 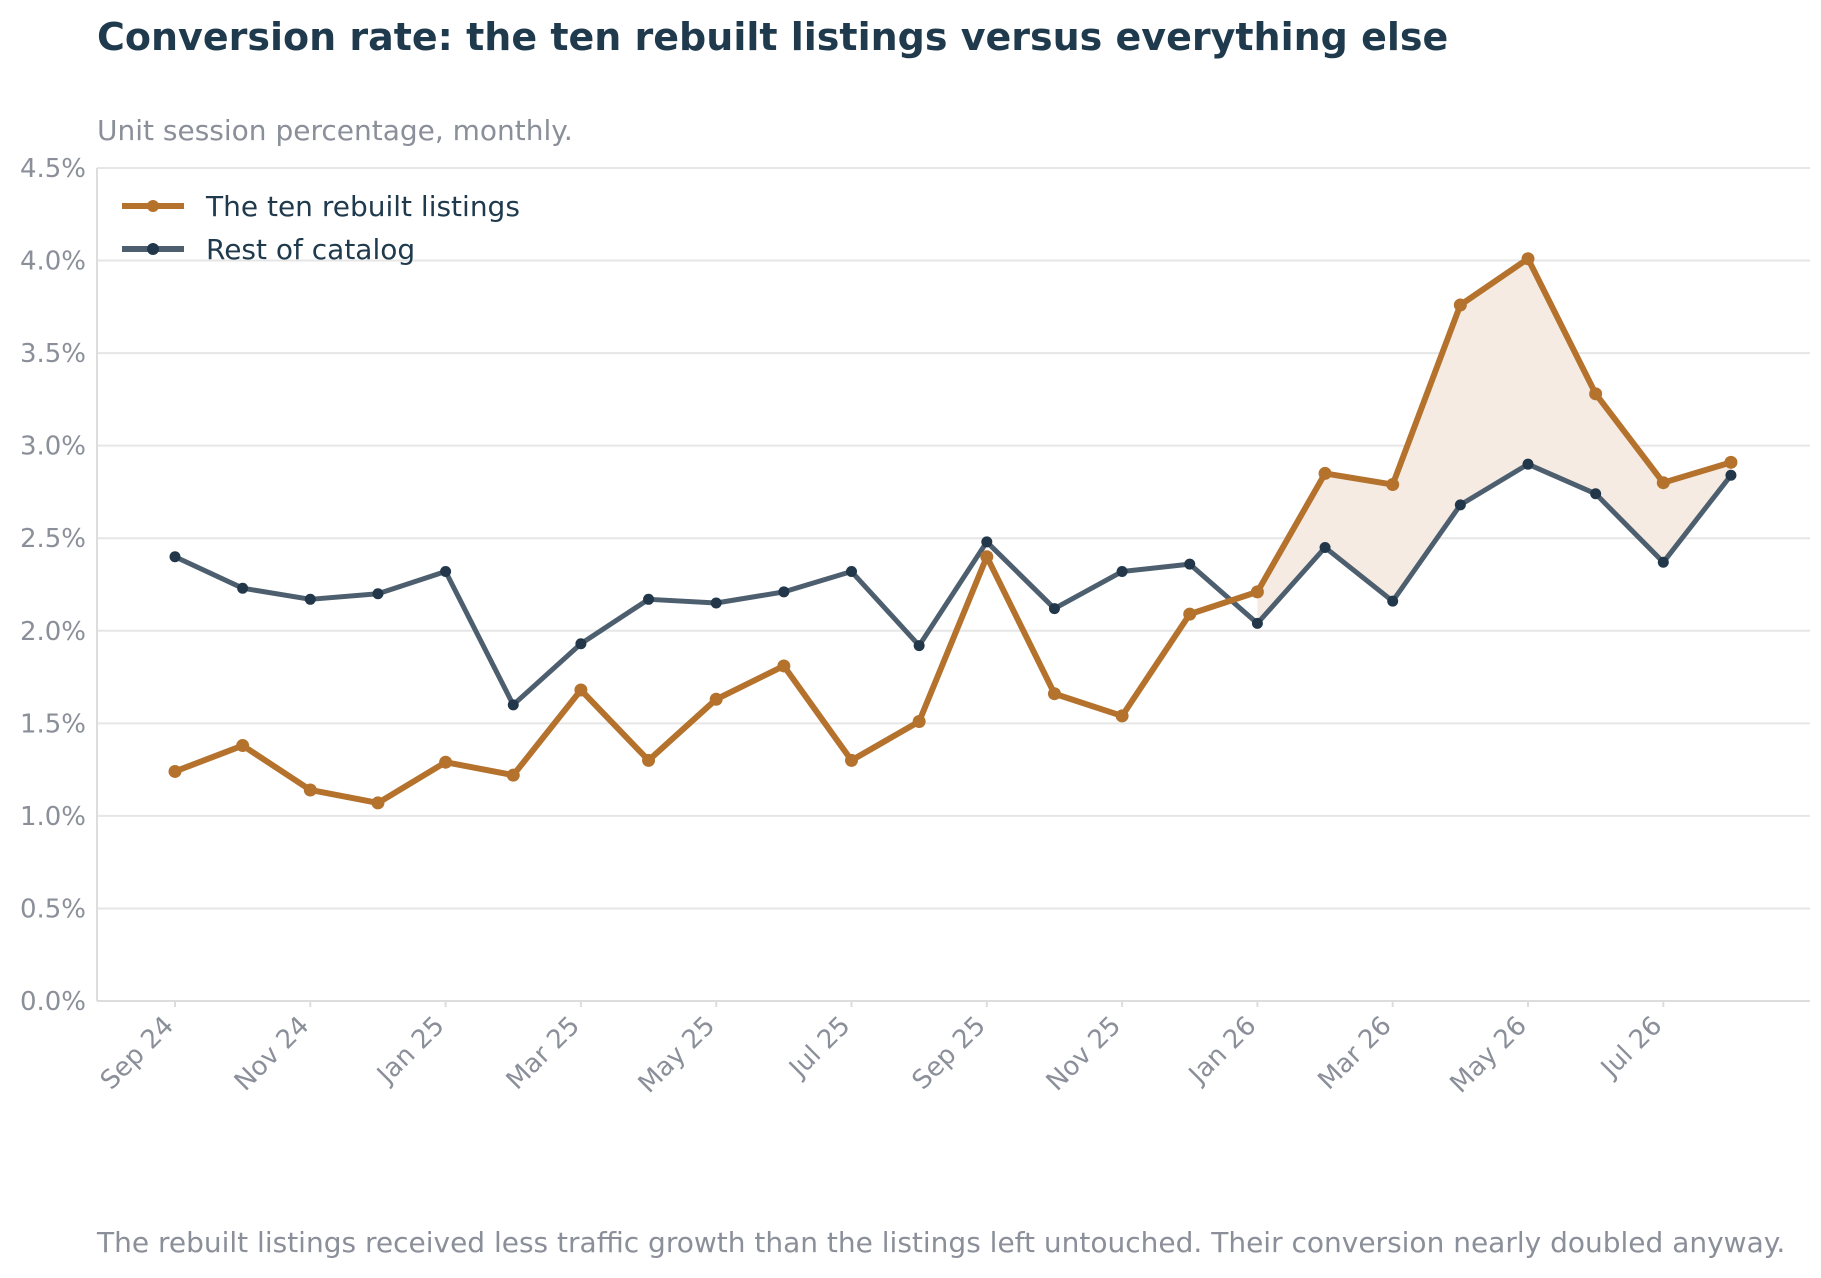 What do you see at coordinates (1222, 1051) in the screenshot?
I see `x-tick-label: Jan 26` at bounding box center [1222, 1051].